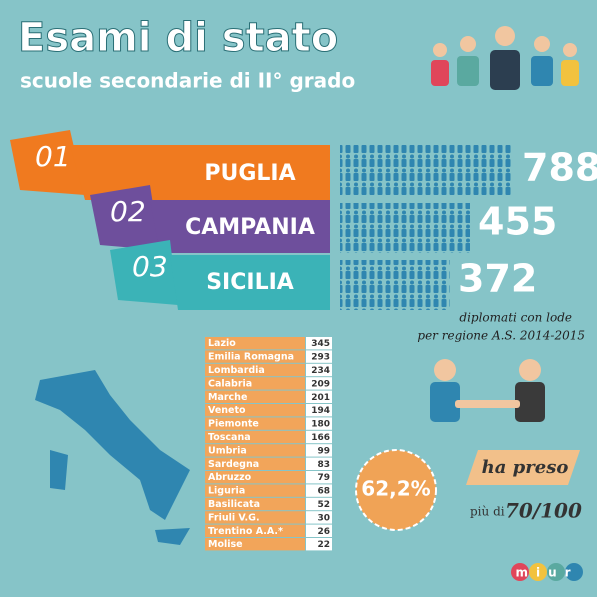 The width and height of the screenshot is (597, 597). I want to click on region: Basilicata, so click(234, 504).